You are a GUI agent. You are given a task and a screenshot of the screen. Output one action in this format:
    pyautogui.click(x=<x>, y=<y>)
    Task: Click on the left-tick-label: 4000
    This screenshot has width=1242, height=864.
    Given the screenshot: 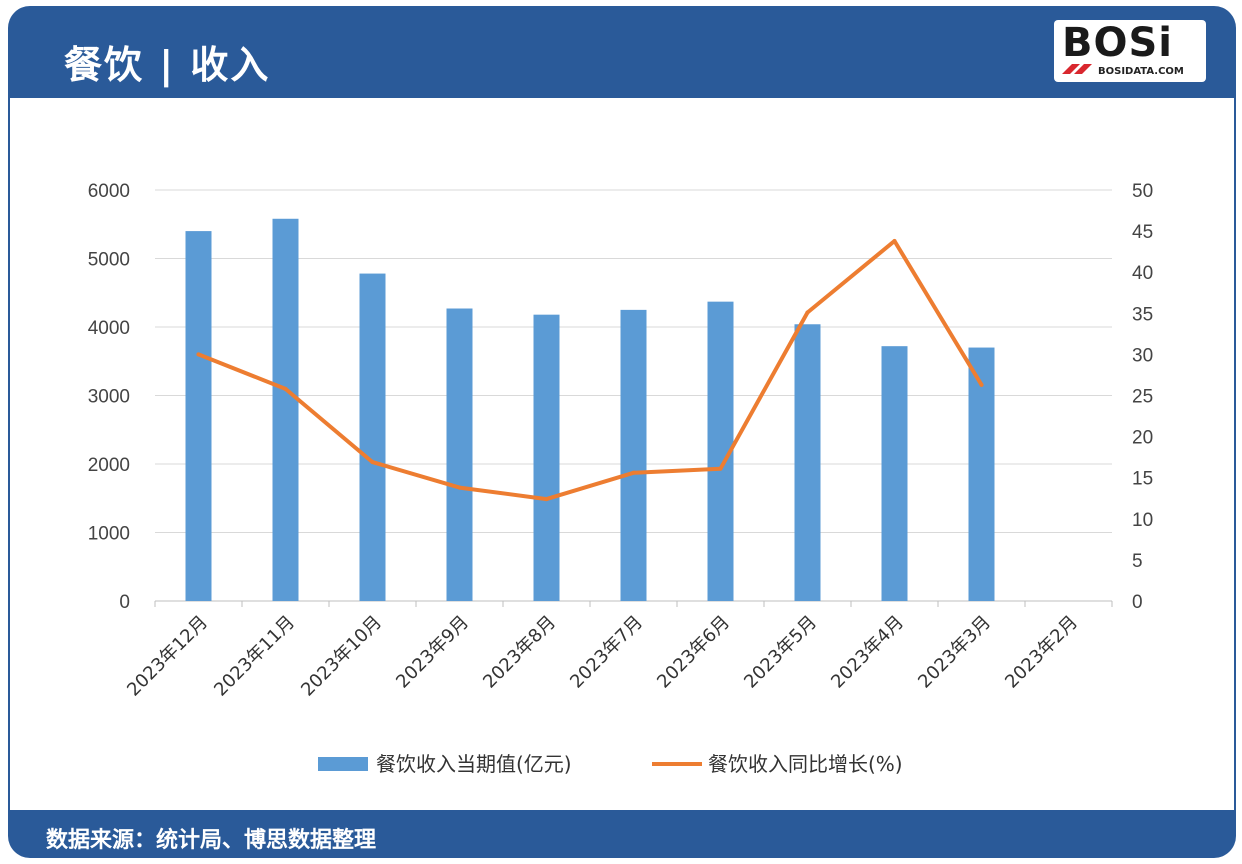 What is the action you would take?
    pyautogui.click(x=109, y=328)
    